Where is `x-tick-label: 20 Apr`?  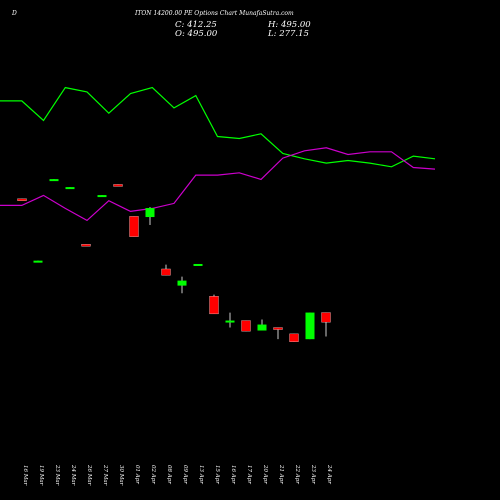
x-tick-label: 20 Apr is located at coordinates (265, 474).